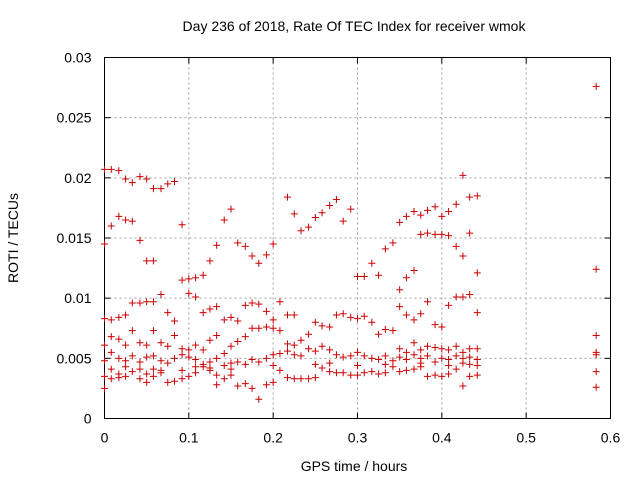  Describe the element at coordinates (77, 298) in the screenshot. I see `y-tick-label: 0.01` at that location.